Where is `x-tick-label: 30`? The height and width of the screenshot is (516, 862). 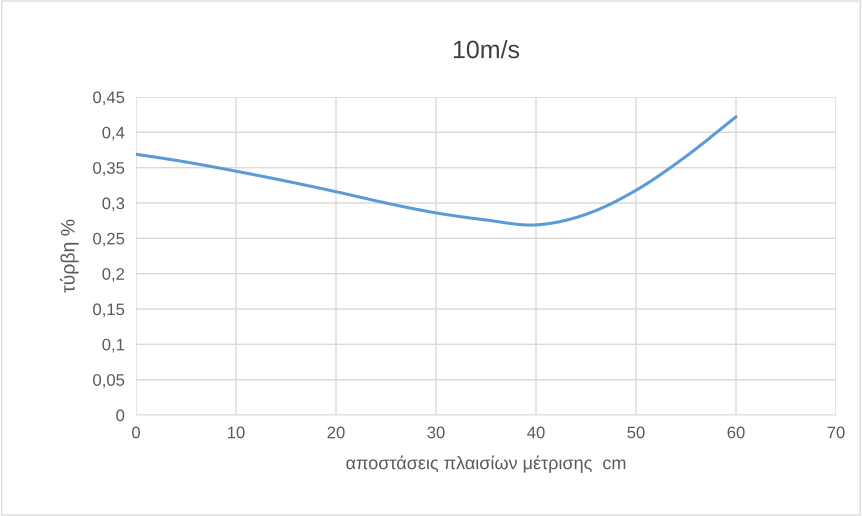 x-tick-label: 30 is located at coordinates (436, 432).